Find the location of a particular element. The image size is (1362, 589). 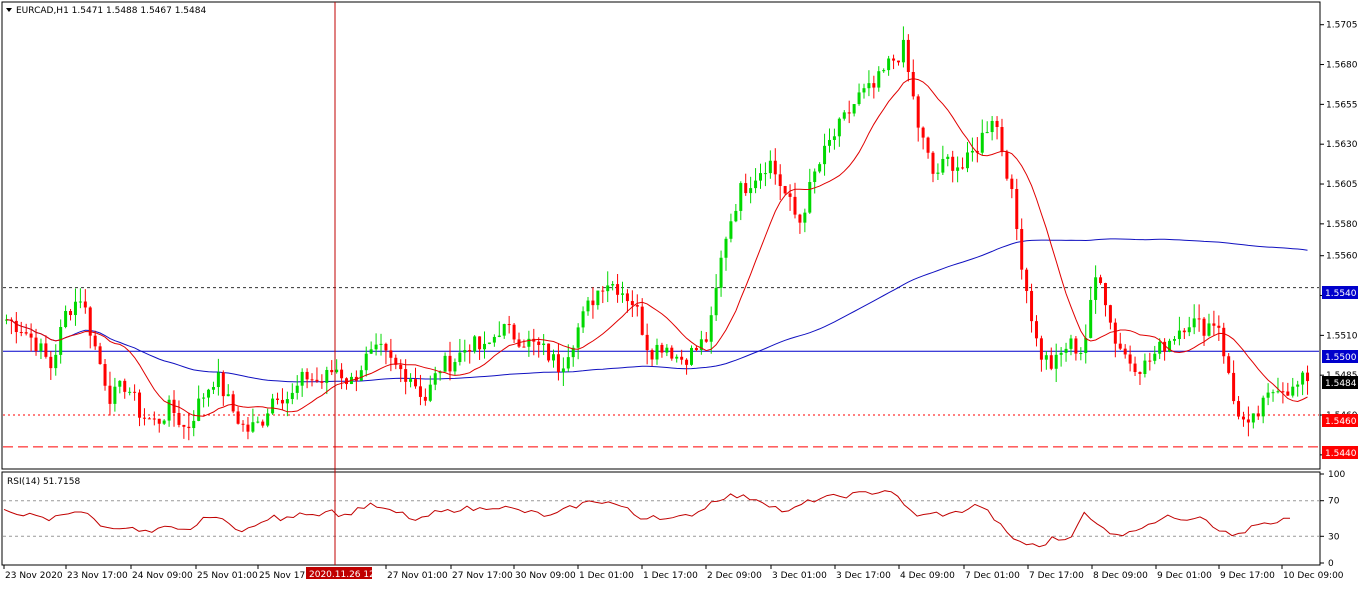

svg-text: 1.5440 is located at coordinates (1341, 454).